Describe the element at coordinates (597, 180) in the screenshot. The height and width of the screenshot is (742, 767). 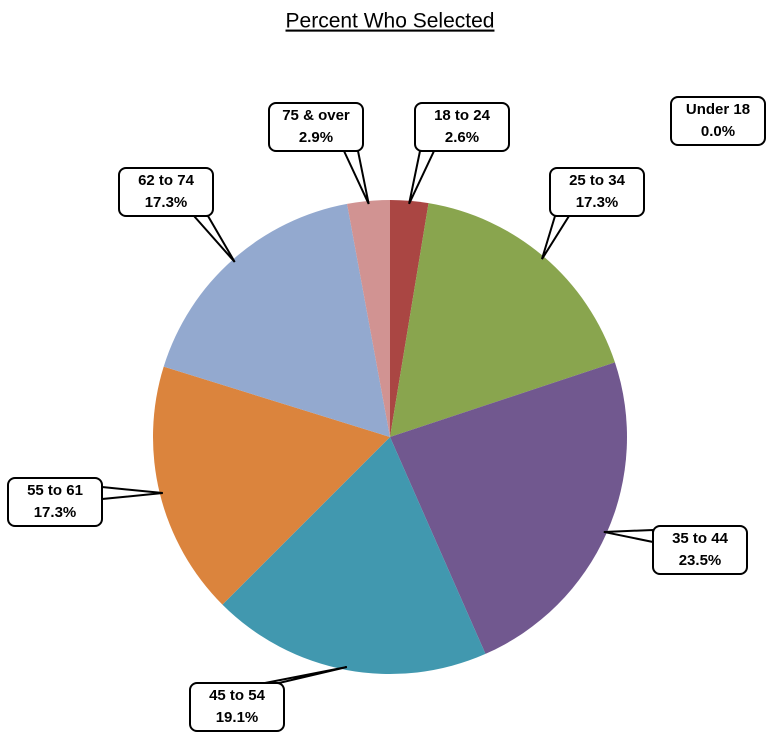
I see `category-label: 25 to 34` at that location.